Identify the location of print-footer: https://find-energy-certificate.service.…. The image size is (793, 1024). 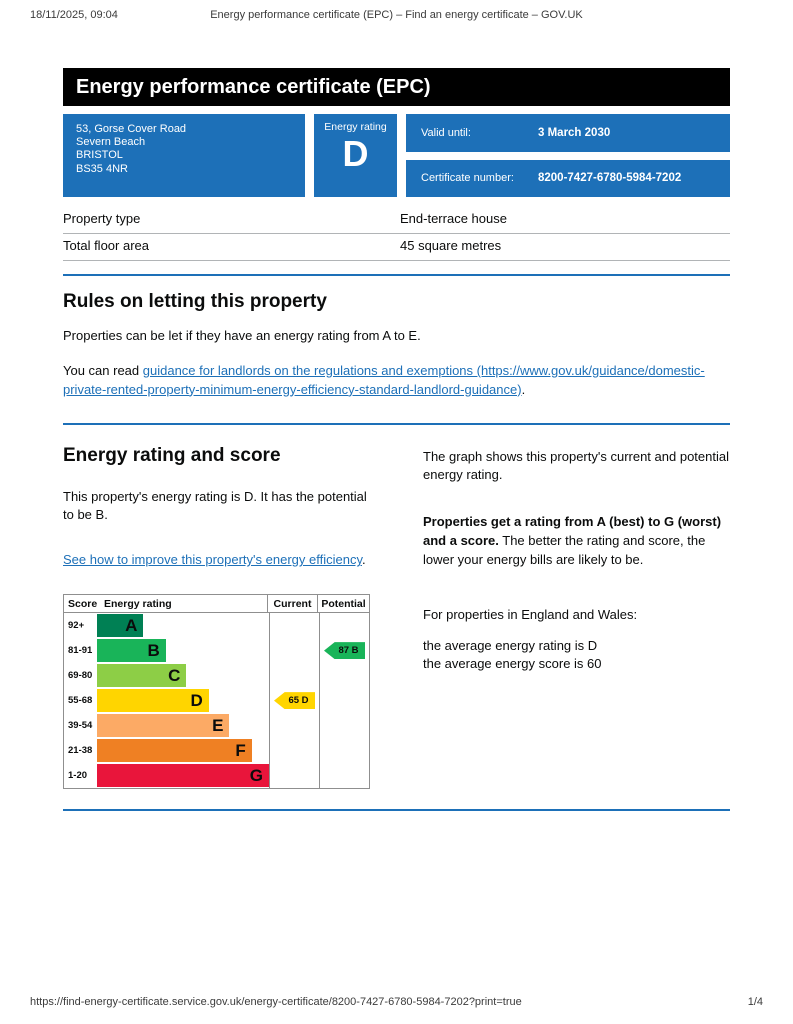
(396, 1002).